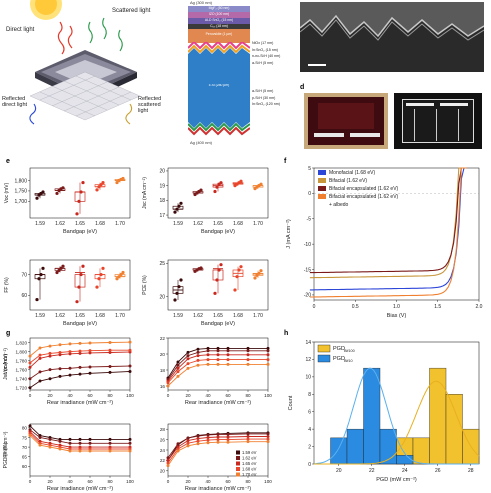  Describe the element at coordinates (24, 275) in the screenshot. I see `y-tick-label: 70` at that location.